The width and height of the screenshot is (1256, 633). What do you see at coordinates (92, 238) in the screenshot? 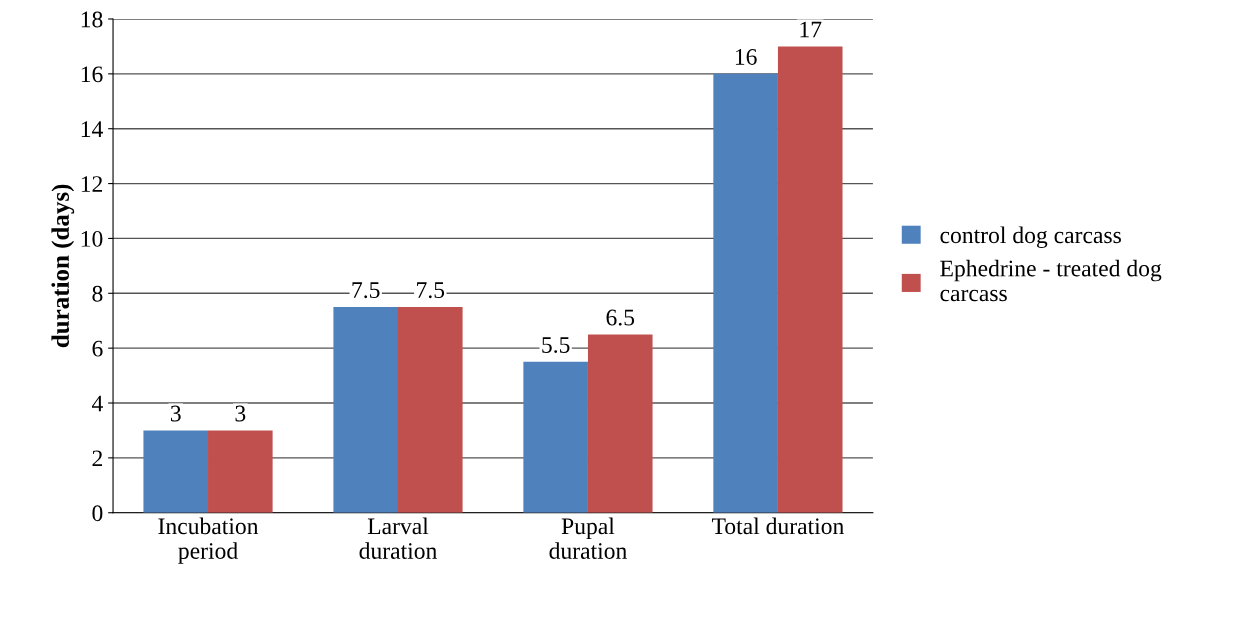
I see `y-tick-label: 10` at bounding box center [92, 238].